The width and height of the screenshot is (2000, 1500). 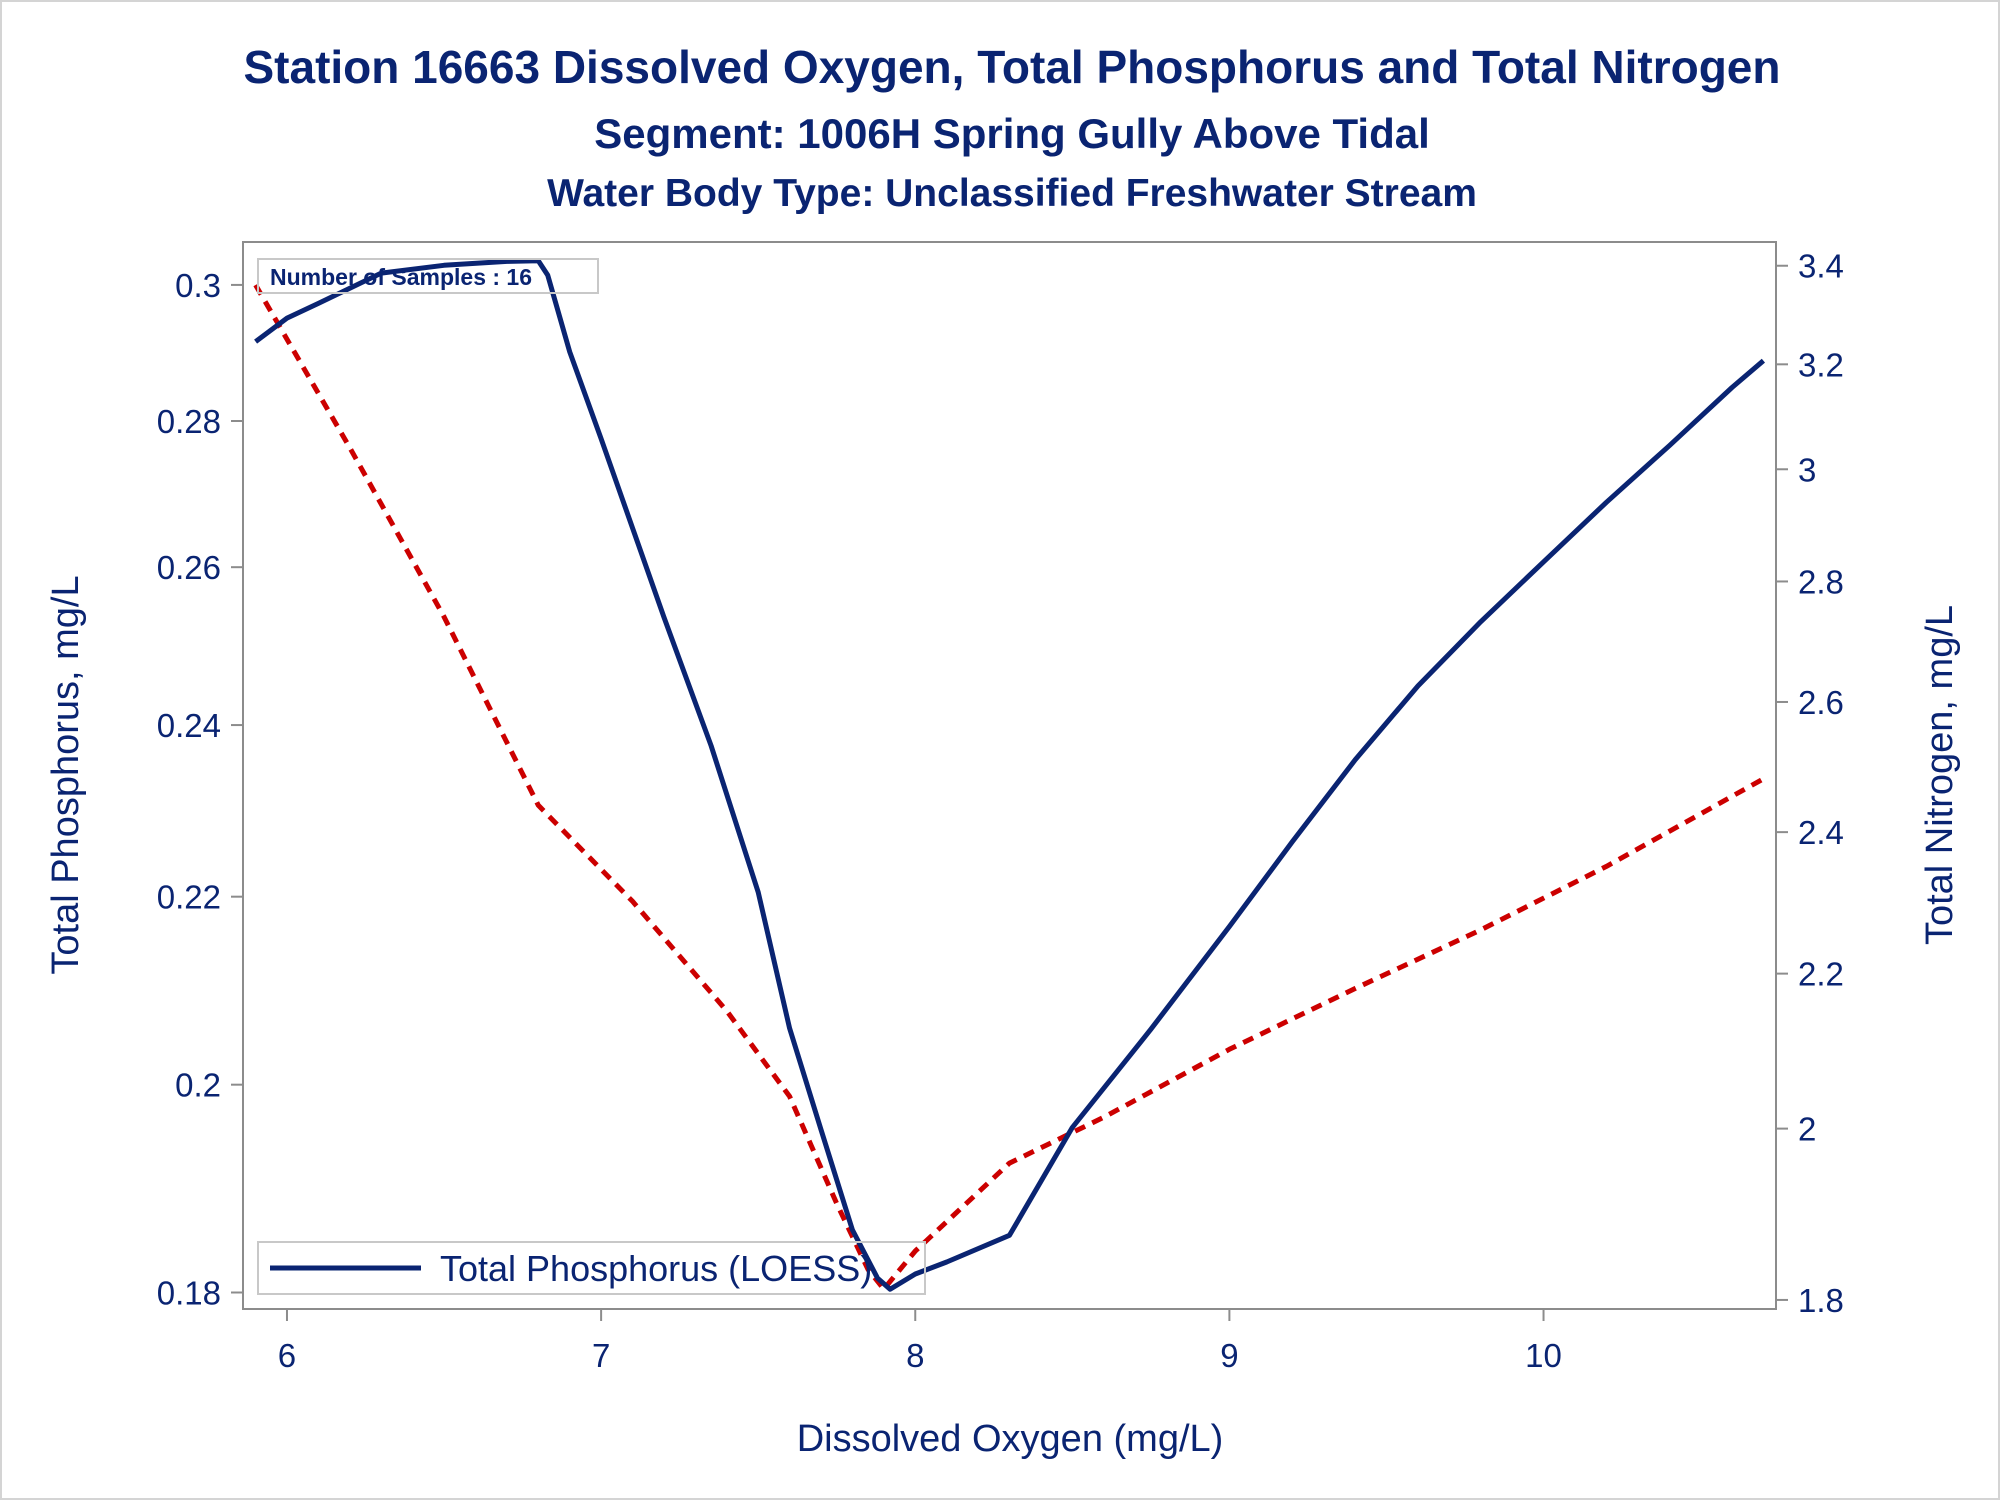 I want to click on chart-subtitle-segment: Segment: 1006H Spring Gully Above Tidal, so click(x=1012, y=133).